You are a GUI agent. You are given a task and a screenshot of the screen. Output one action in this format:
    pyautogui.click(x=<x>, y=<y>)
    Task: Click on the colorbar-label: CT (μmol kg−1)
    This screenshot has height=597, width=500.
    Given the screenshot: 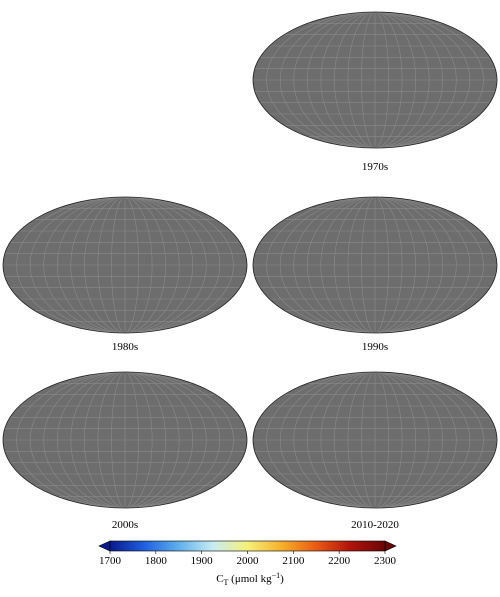 What is the action you would take?
    pyautogui.click(x=250, y=579)
    